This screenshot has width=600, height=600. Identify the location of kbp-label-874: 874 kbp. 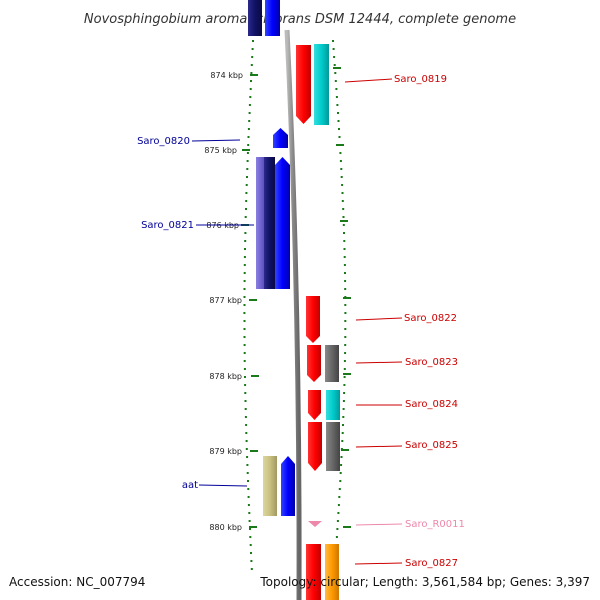
(226, 75).